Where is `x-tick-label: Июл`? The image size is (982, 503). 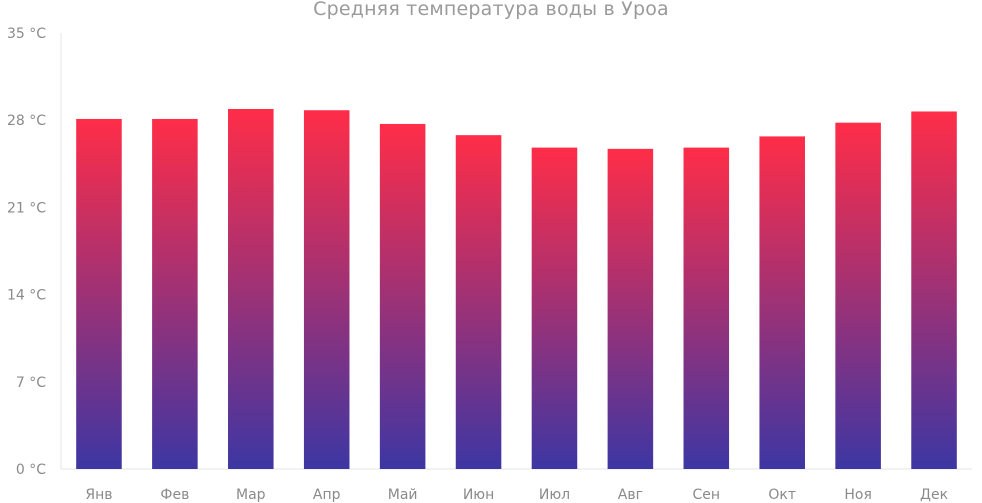 x-tick-label: Июл is located at coordinates (554, 495).